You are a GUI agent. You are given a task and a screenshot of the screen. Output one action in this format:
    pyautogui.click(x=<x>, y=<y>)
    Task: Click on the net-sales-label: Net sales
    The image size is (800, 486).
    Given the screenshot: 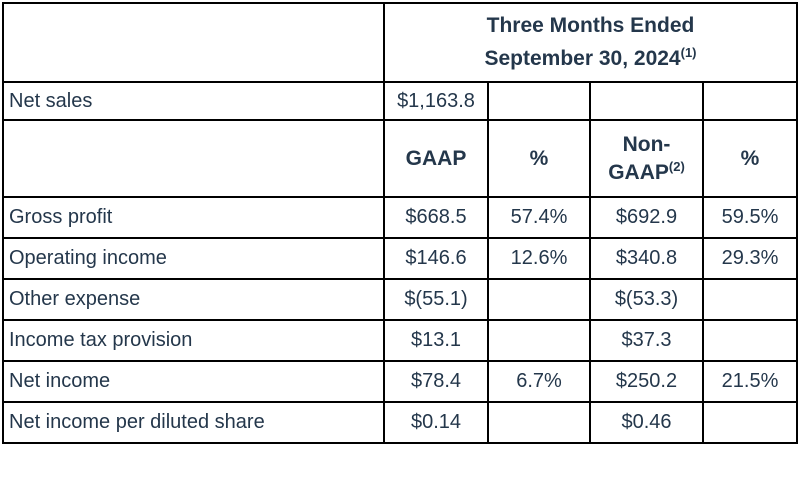 What is the action you would take?
    pyautogui.click(x=193, y=101)
    